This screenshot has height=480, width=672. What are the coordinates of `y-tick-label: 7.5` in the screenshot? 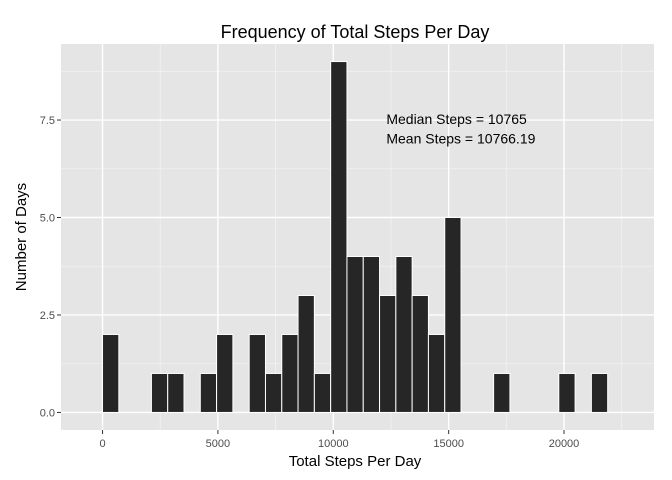 It's located at (47, 121).